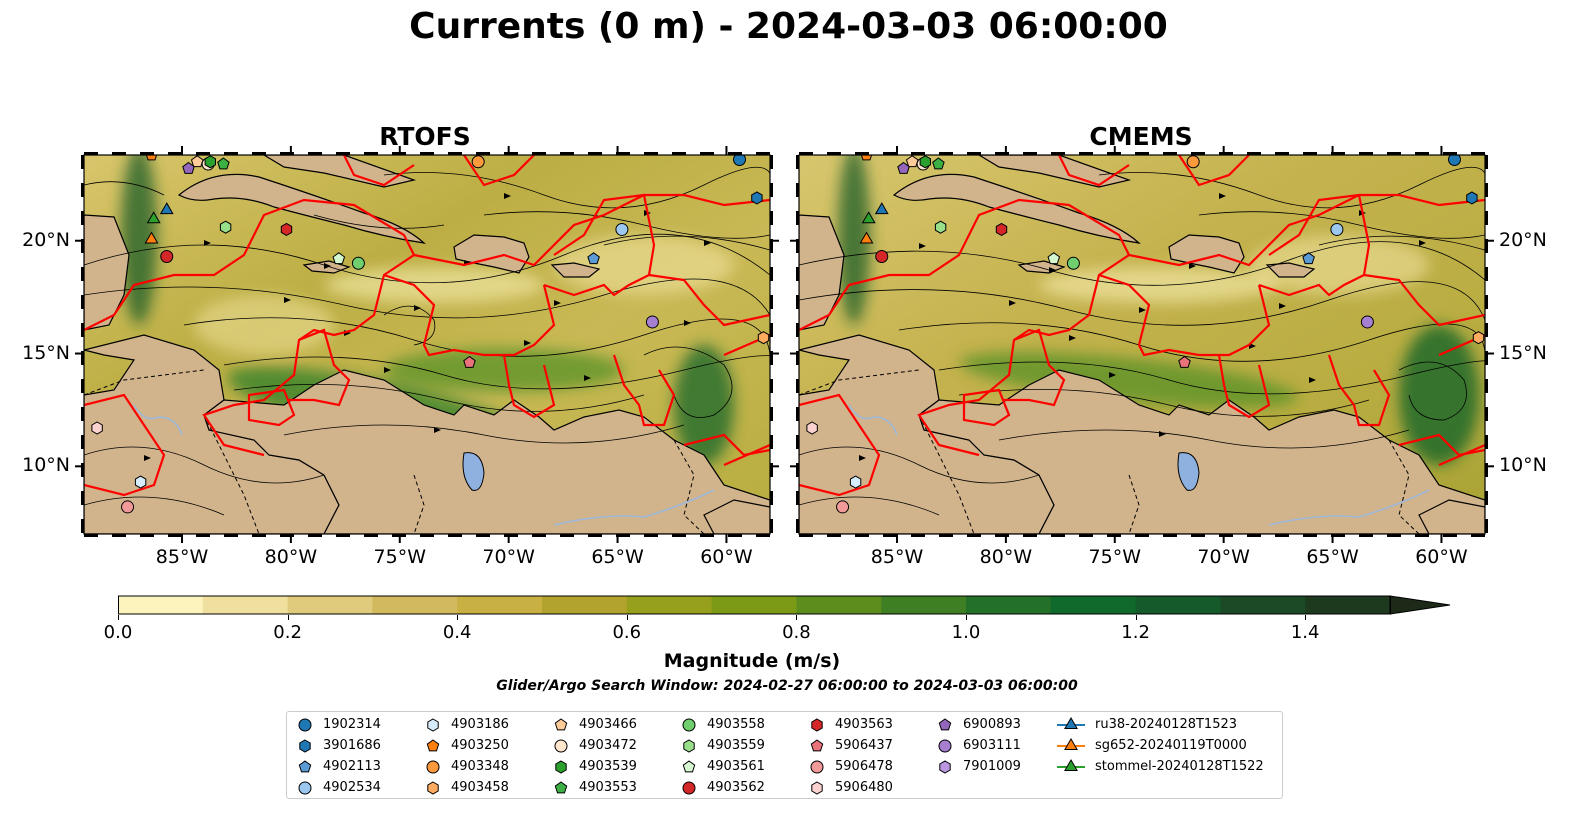 This screenshot has height=827, width=1577. I want to click on float-marker-ru38-20240128T1523, so click(881, 208).